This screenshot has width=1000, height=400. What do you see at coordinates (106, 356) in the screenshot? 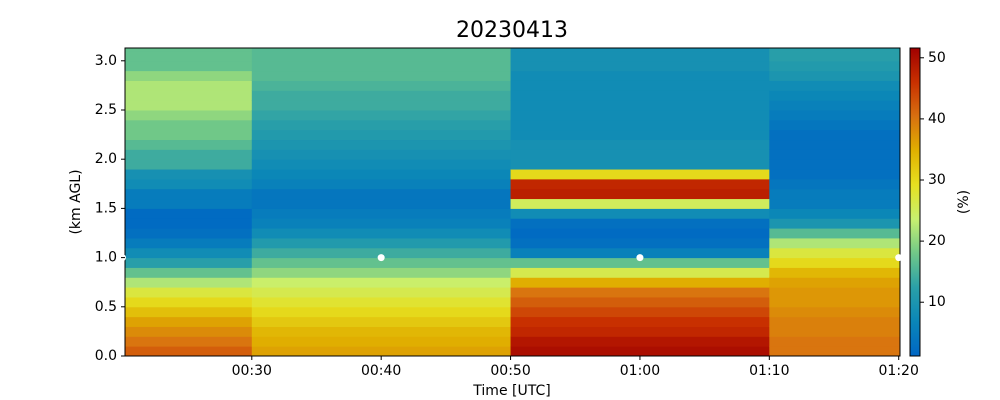
I see `y-tick-label: 0.0` at bounding box center [106, 356].